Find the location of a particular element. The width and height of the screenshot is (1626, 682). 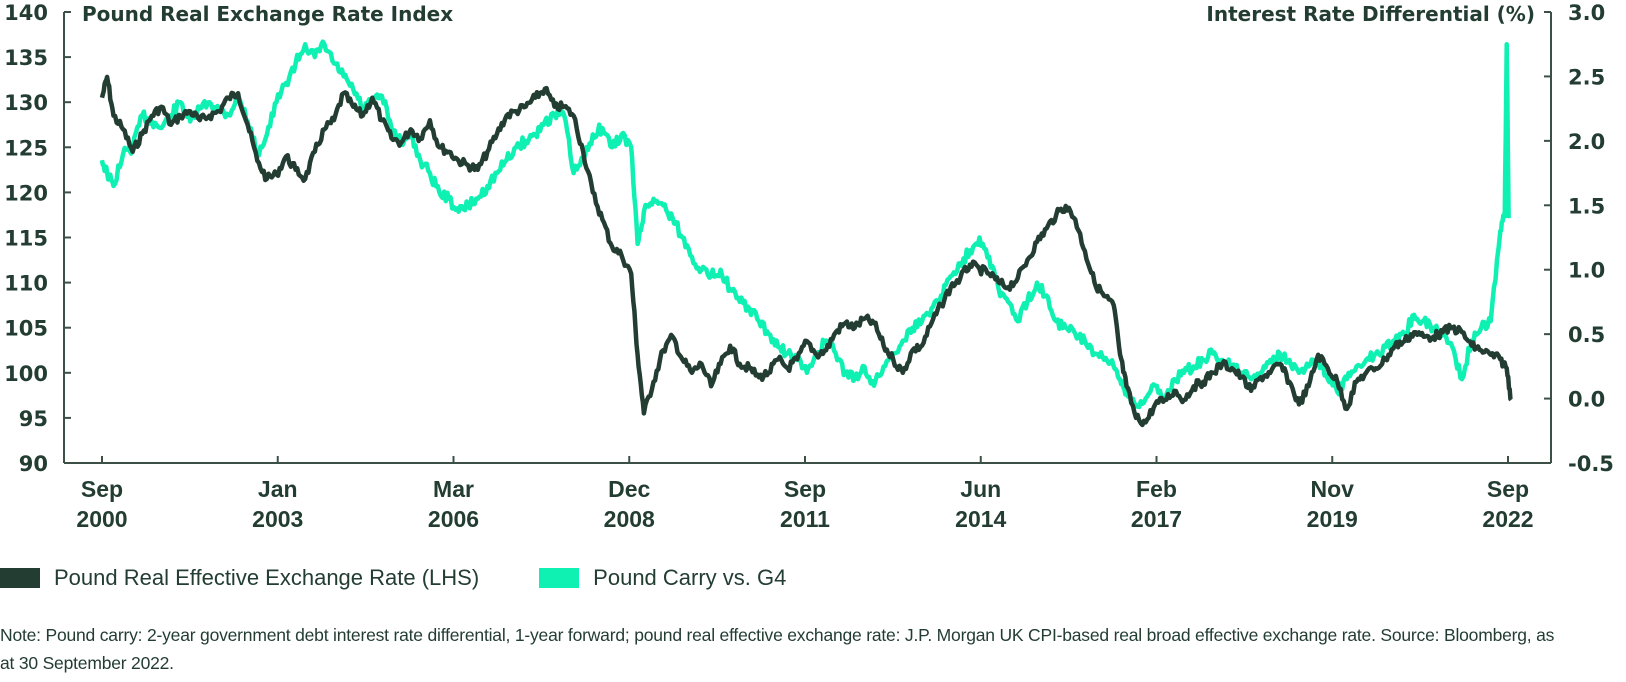

right-tick-label: 0.0 is located at coordinates (1586, 400).